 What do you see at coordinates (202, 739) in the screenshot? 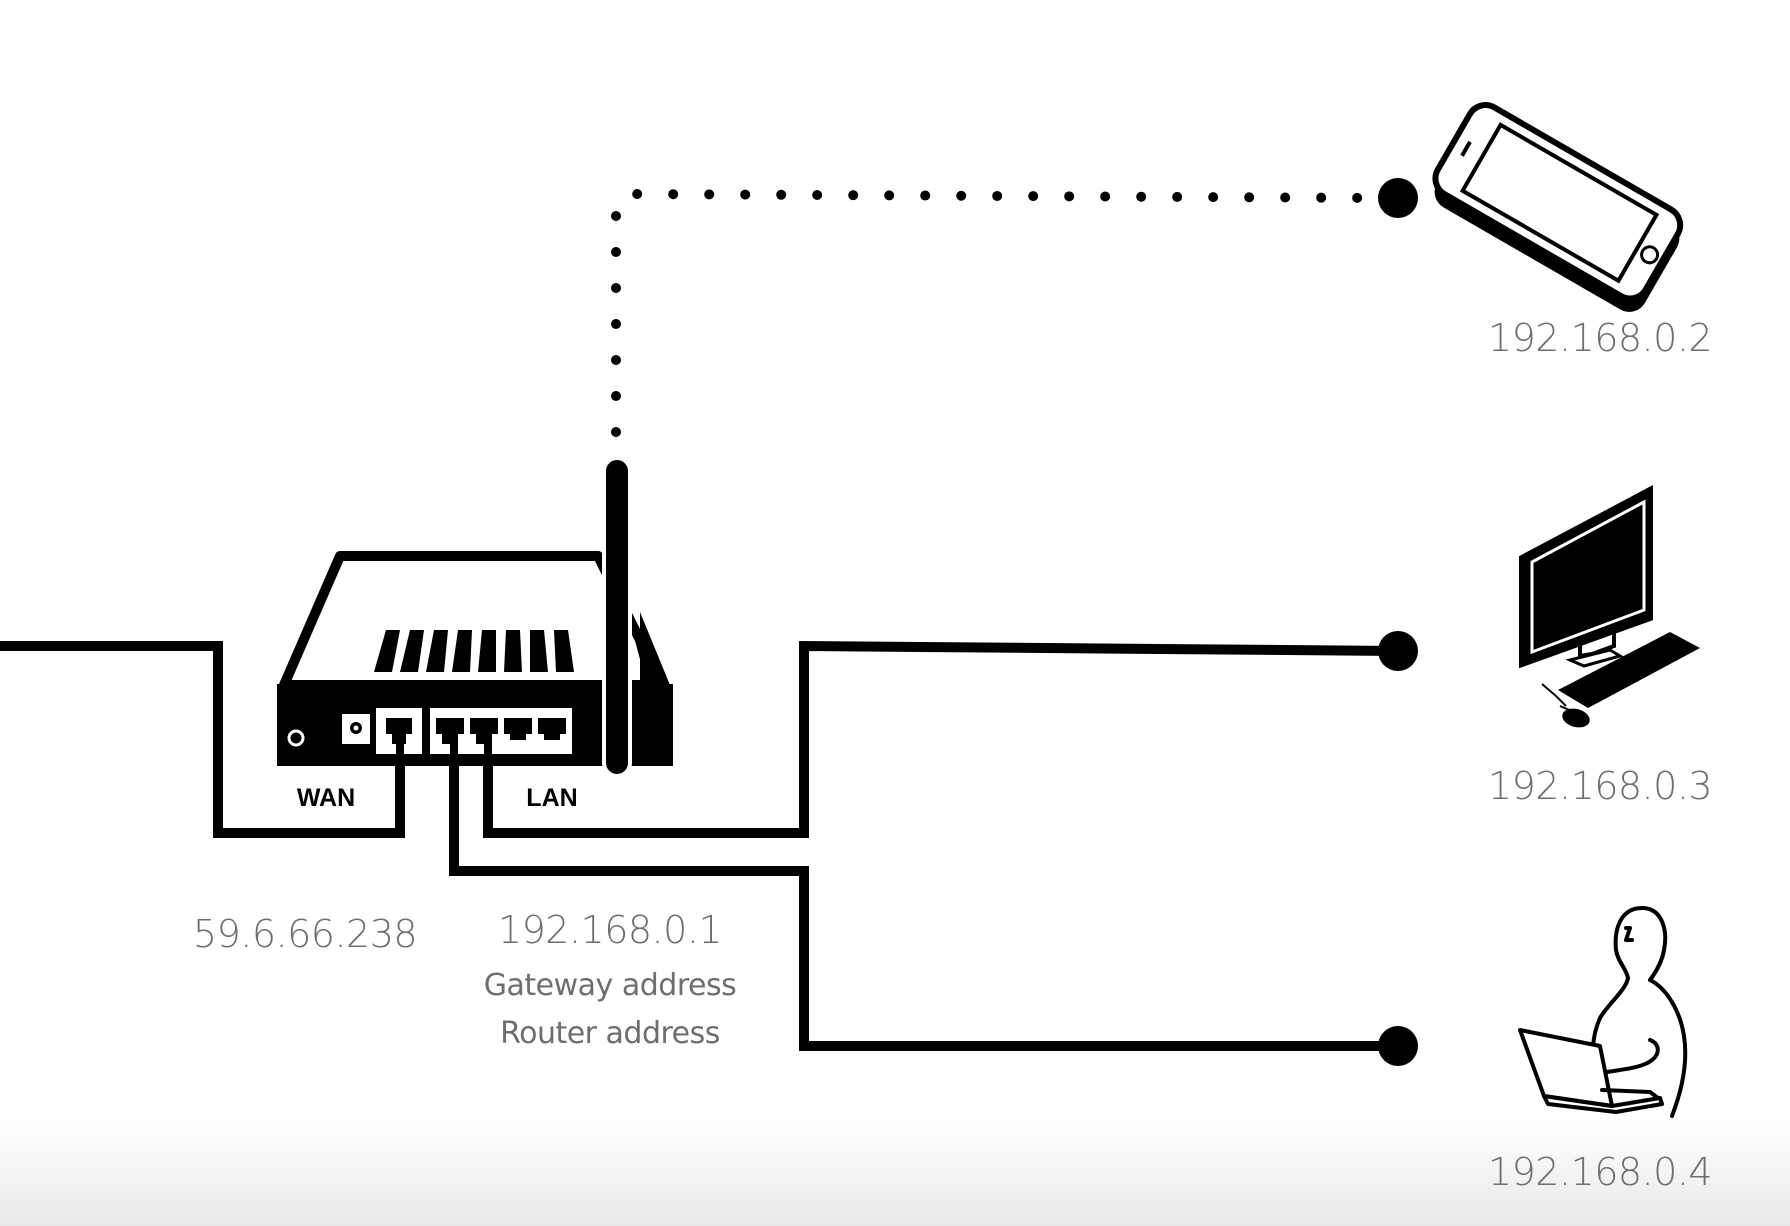
I see `wan-cable` at bounding box center [202, 739].